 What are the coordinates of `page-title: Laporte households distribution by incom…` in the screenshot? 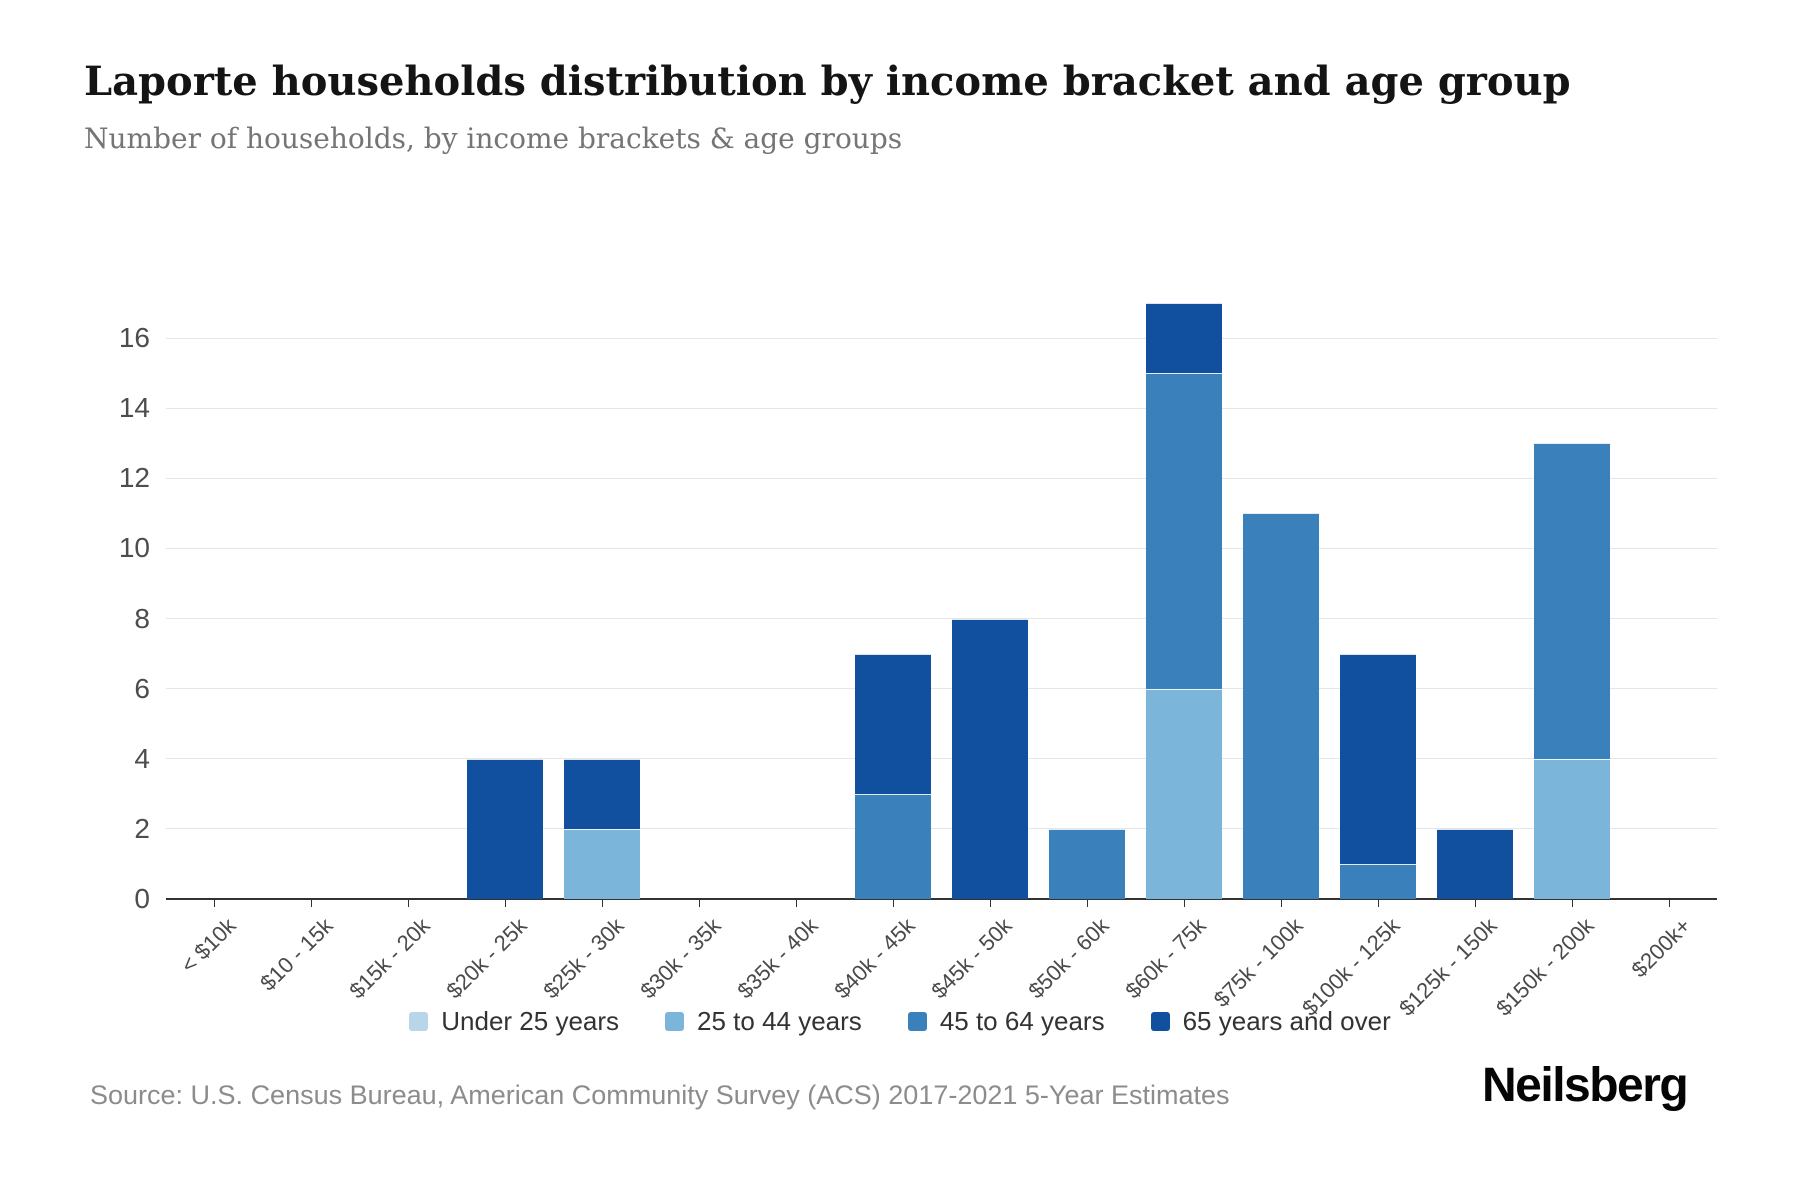 It's located at (827, 81).